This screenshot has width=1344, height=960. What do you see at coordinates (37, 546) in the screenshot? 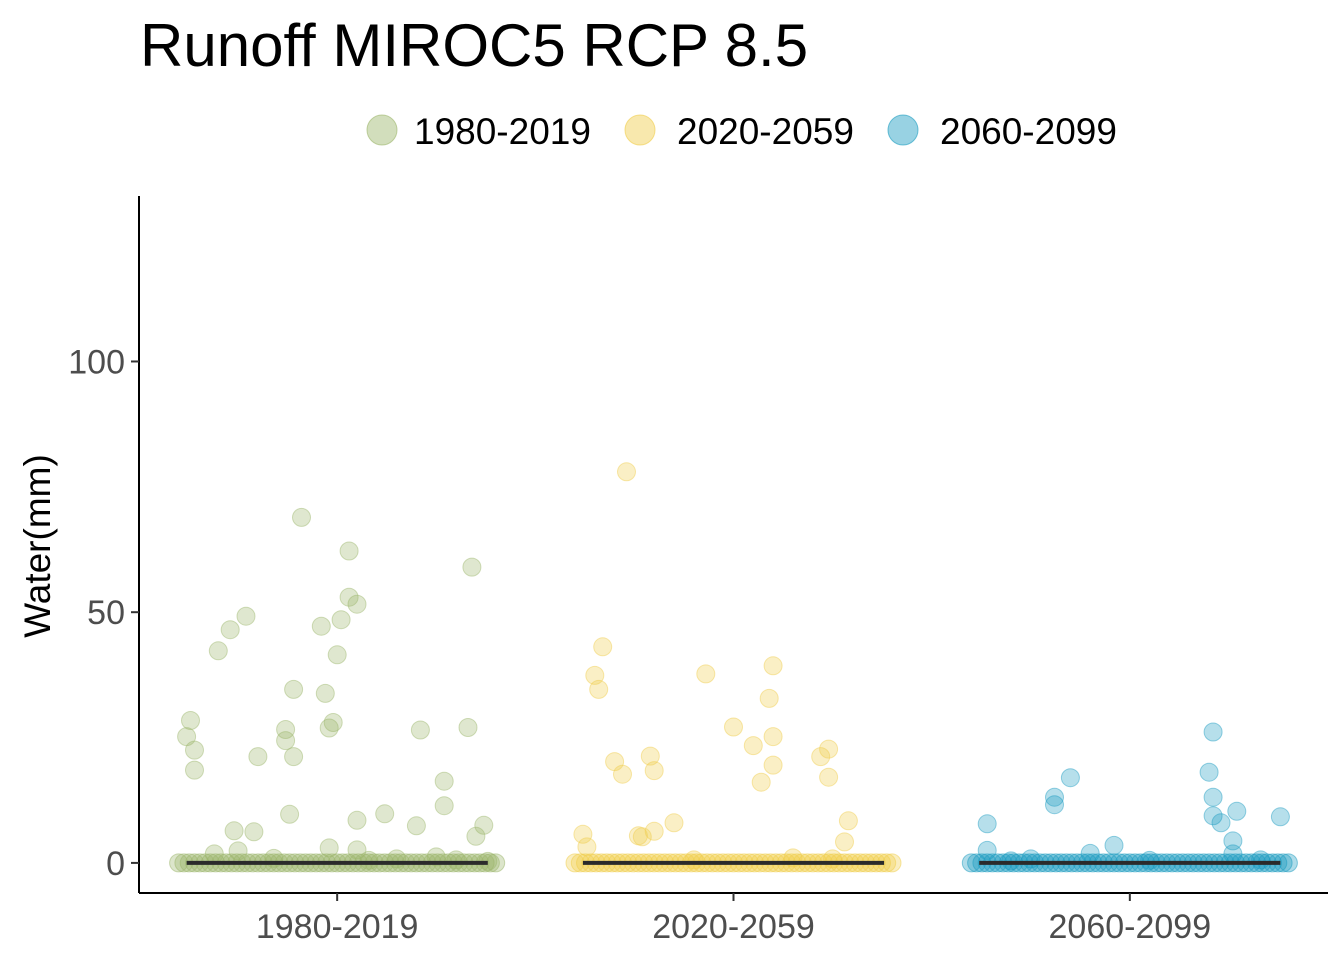
I see `y-axis-title: Water(mm)` at bounding box center [37, 546].